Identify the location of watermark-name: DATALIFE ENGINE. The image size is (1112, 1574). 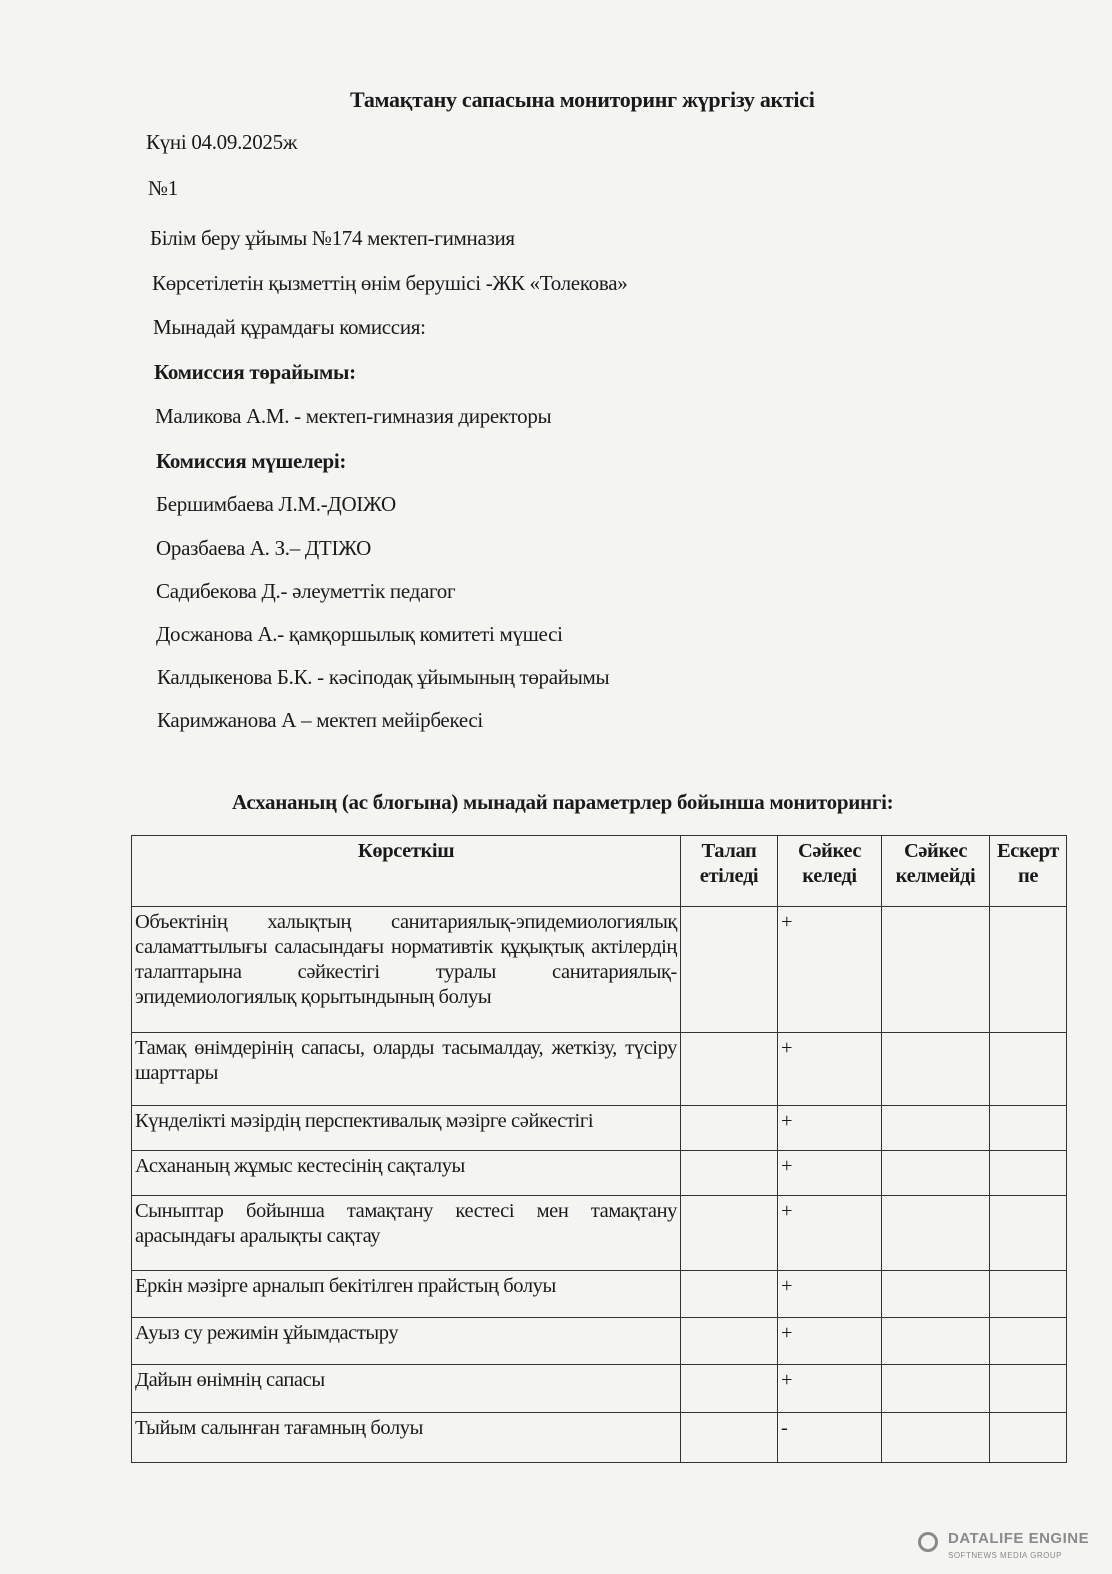
(1019, 1538).